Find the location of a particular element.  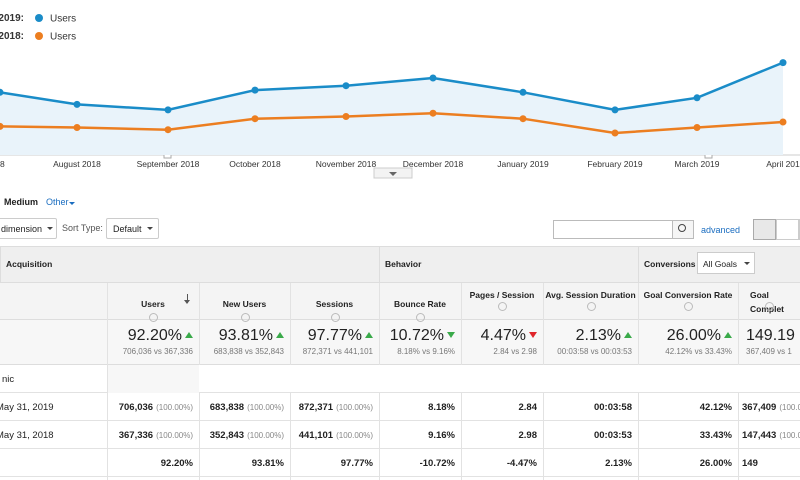

cell-value: 2.98 is located at coordinates (528, 435).